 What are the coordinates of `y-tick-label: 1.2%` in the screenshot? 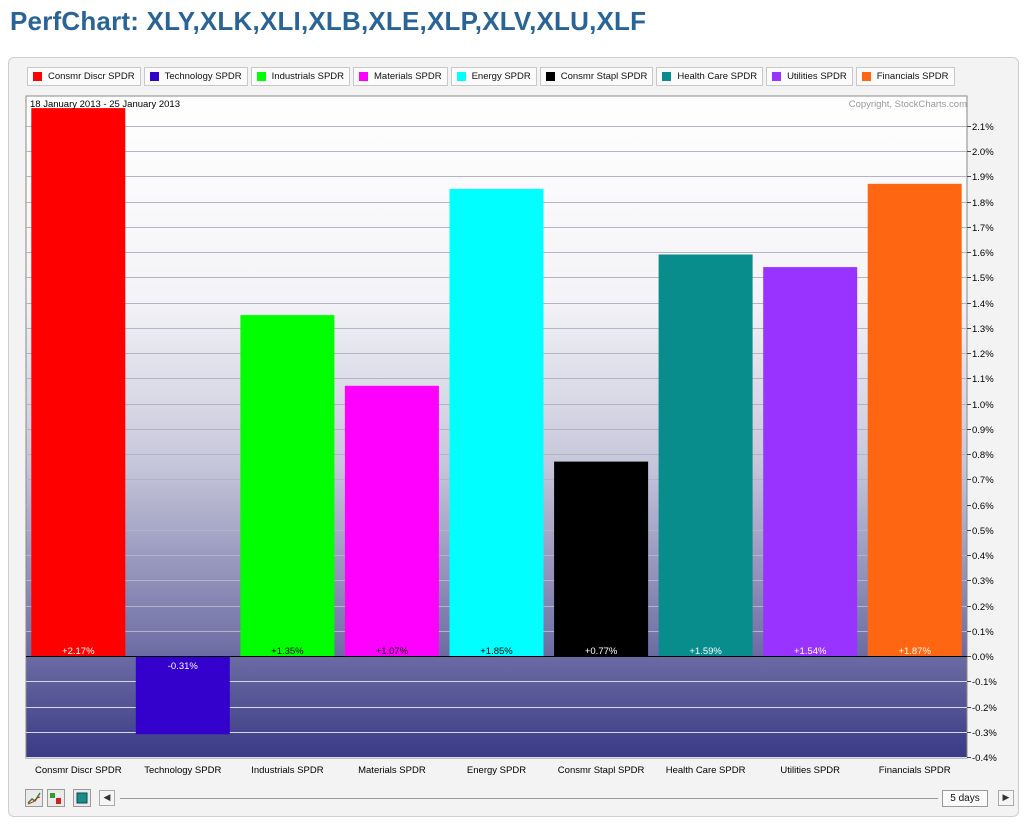 It's located at (983, 354).